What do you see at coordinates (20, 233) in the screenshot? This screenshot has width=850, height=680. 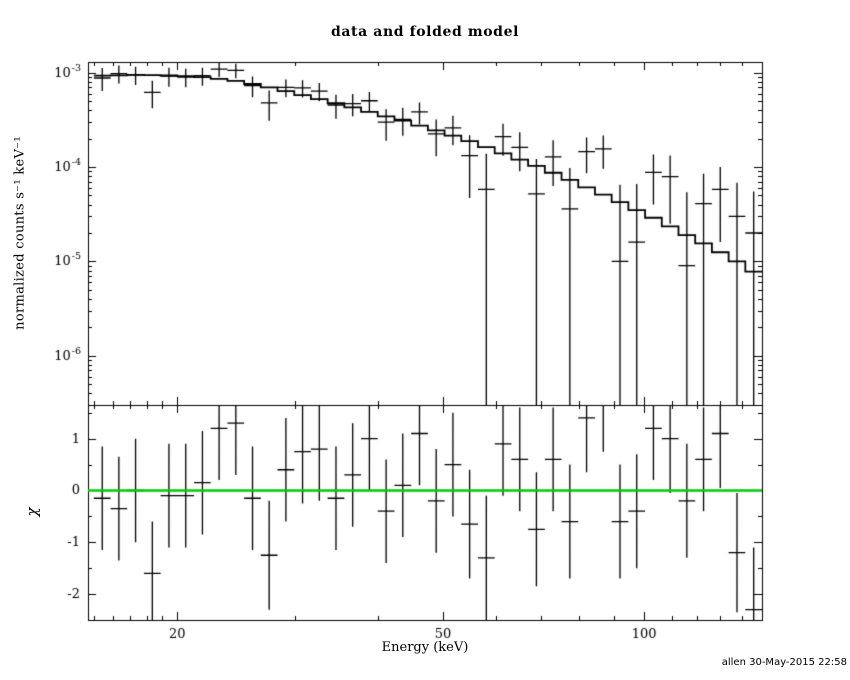 I see `y-axis-label-counts: normalized counts s⁻¹ keV⁻¹` at bounding box center [20, 233].